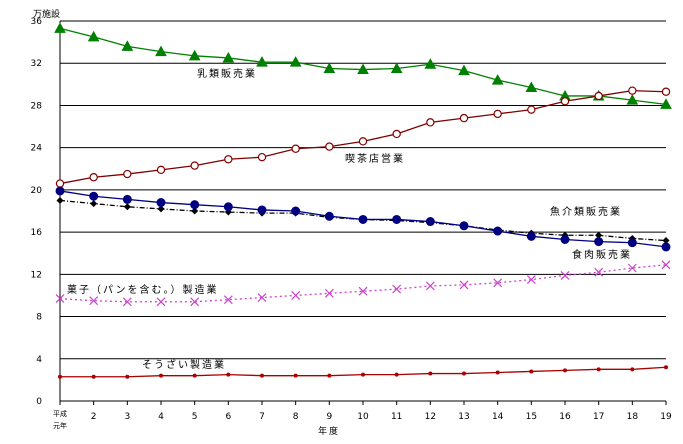 This screenshot has height=444, width=683. What do you see at coordinates (430, 417) in the screenshot?
I see `x-tick-label: 12` at bounding box center [430, 417].